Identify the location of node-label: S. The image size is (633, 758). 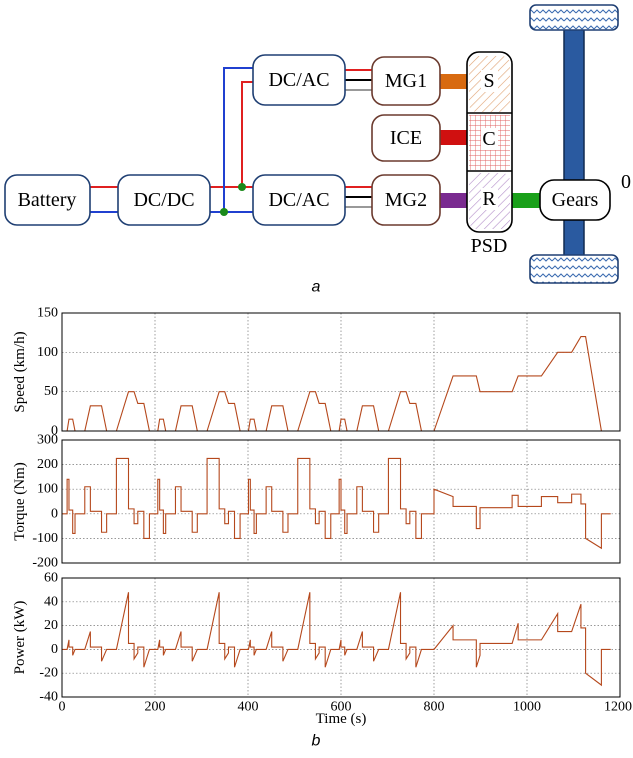
(488, 81).